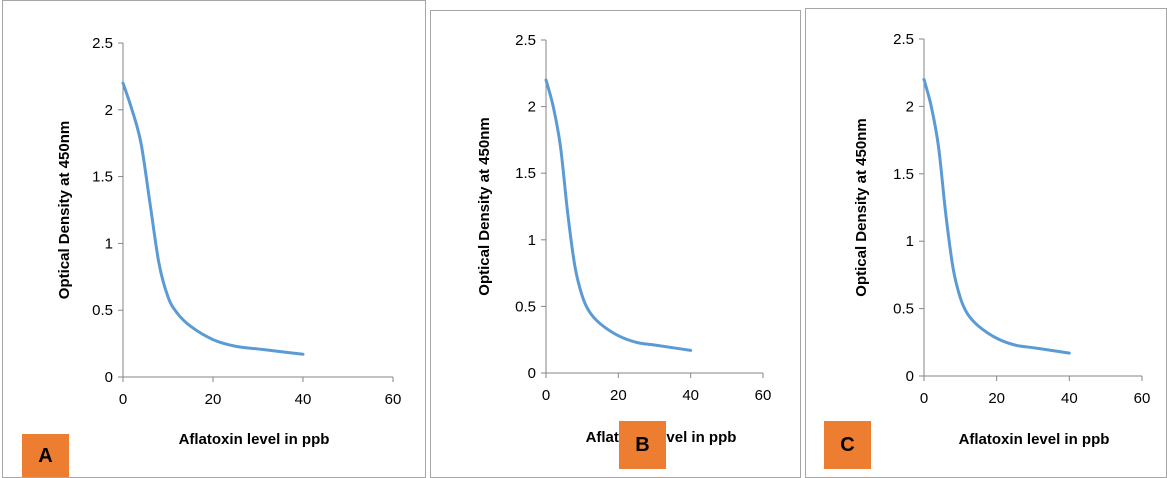 The width and height of the screenshot is (1167, 478). Describe the element at coordinates (45, 455) in the screenshot. I see `panel-label-badge: A` at that location.